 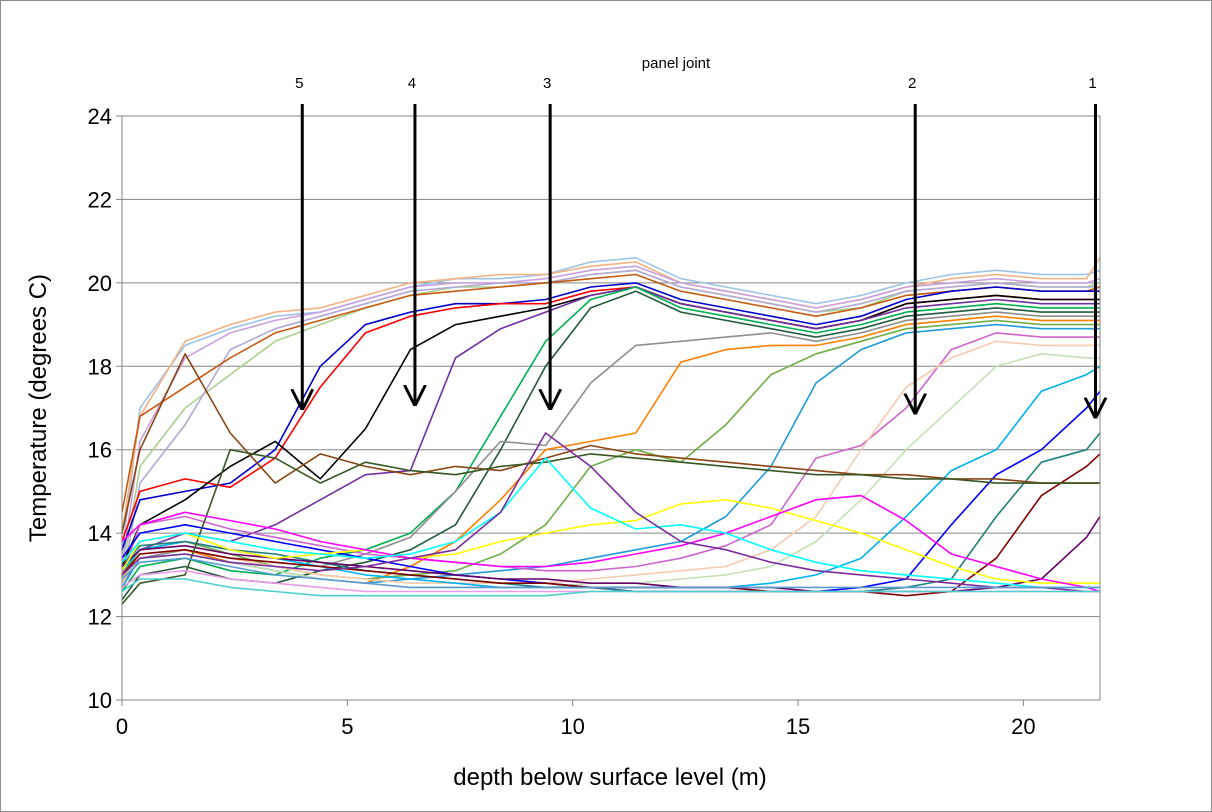 I want to click on y-tick-label: 10, so click(x=100, y=700).